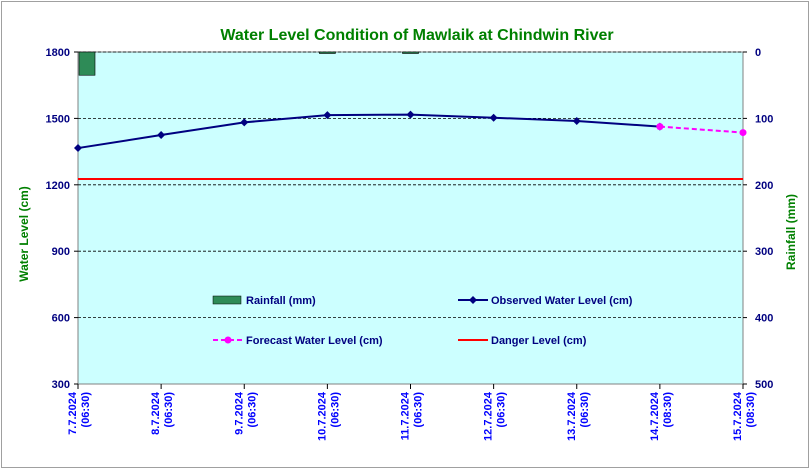 The width and height of the screenshot is (810, 472). Describe the element at coordinates (281, 301) in the screenshot. I see `legend-rainfall-label: Rainfall (mm)` at that location.